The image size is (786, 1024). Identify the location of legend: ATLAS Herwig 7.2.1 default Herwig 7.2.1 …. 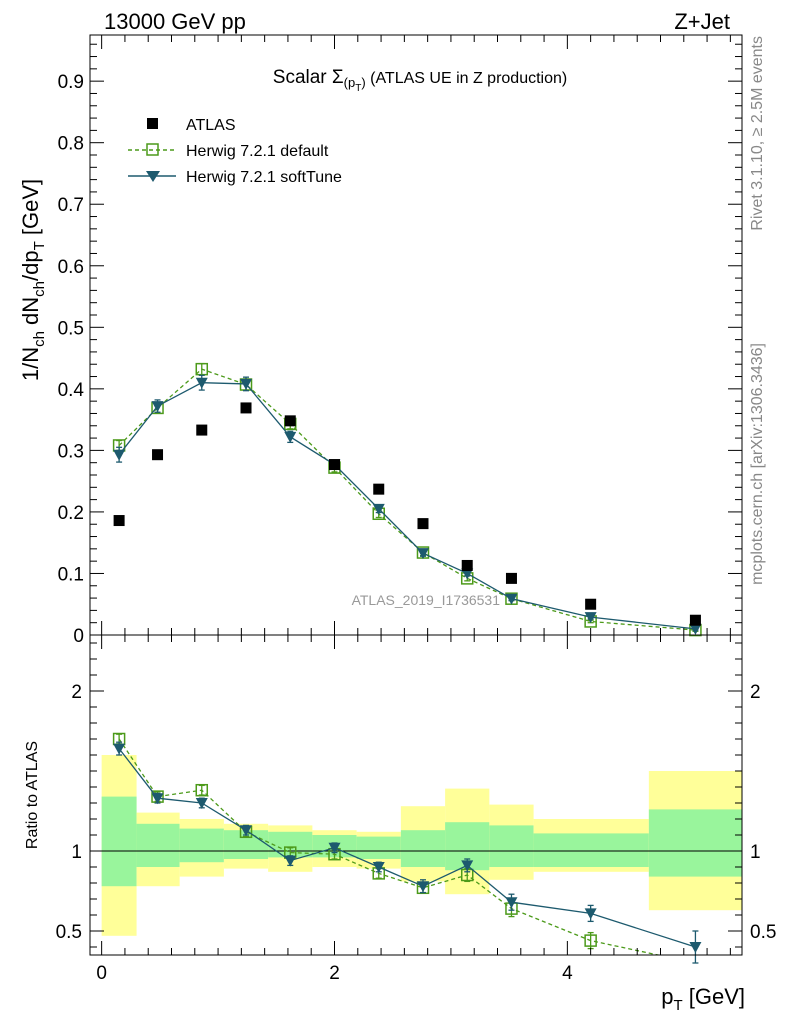
(235, 151).